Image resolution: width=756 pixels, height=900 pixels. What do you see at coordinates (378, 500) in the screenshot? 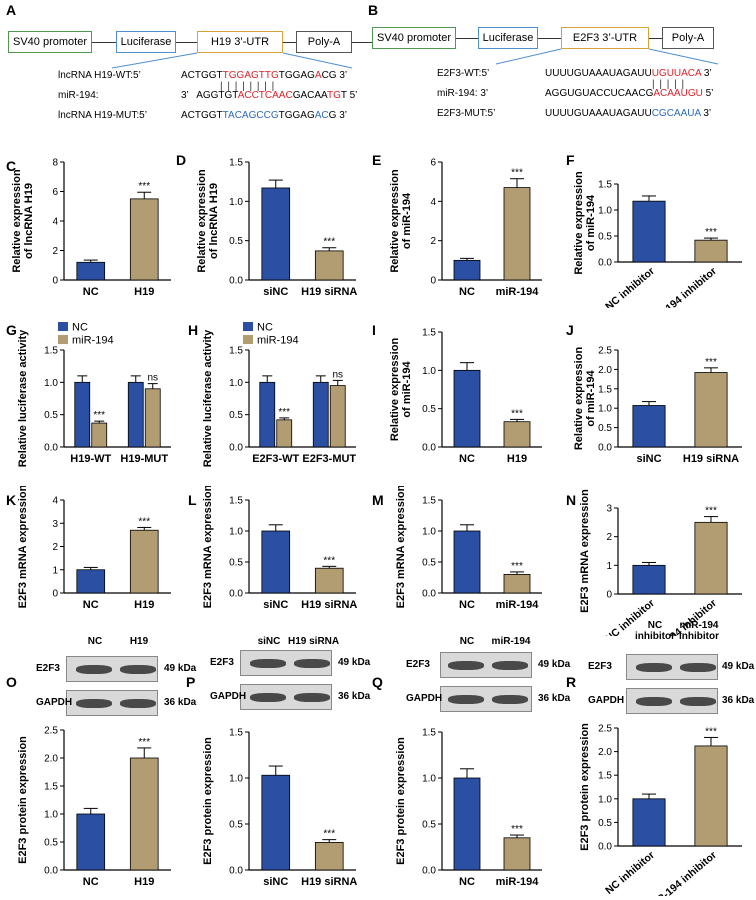
I see `panel-letter-m: M` at bounding box center [378, 500].